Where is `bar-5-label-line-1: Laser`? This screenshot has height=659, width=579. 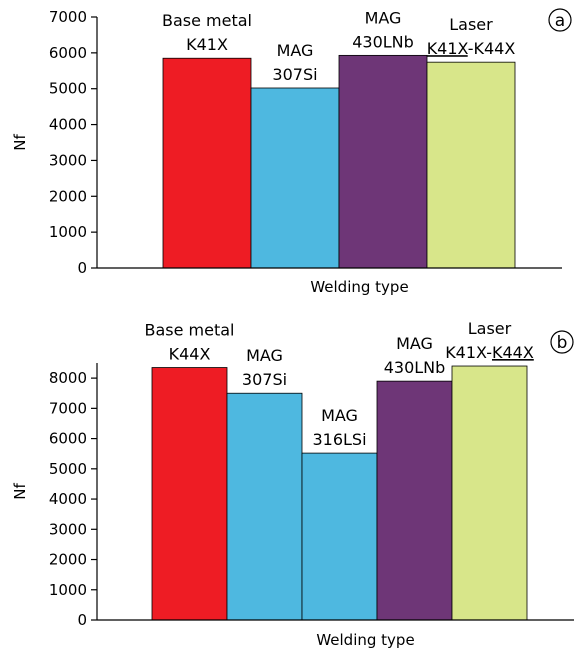 bar-5-label-line-1: Laser is located at coordinates (490, 328).